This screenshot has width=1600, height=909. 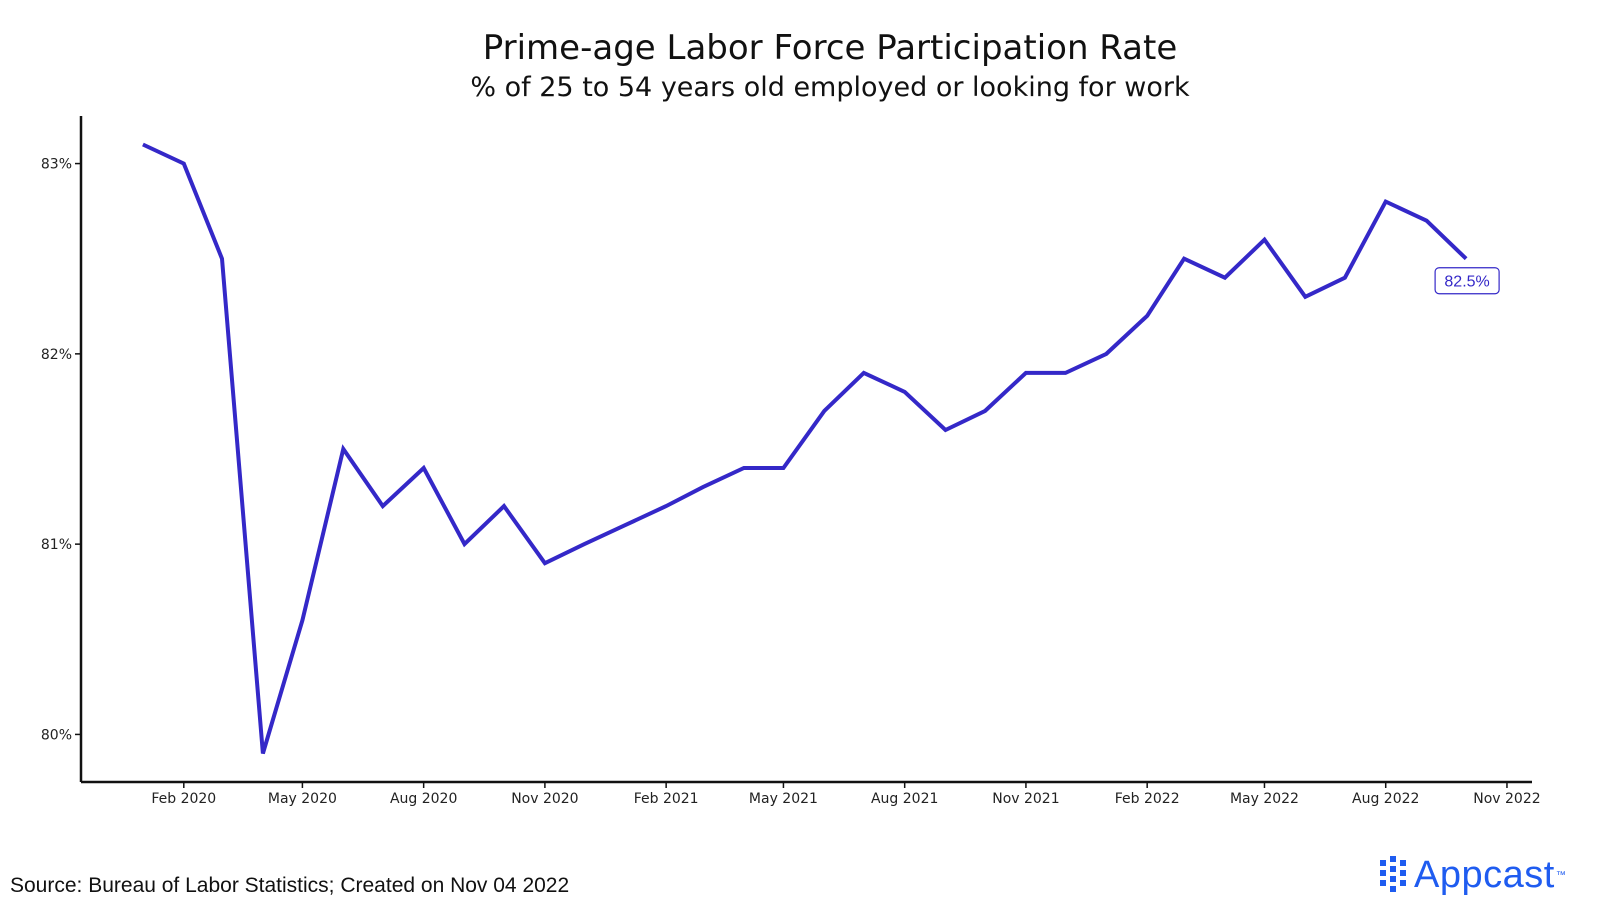 What do you see at coordinates (183, 799) in the screenshot?
I see `x-tick-label: Feb 2020` at bounding box center [183, 799].